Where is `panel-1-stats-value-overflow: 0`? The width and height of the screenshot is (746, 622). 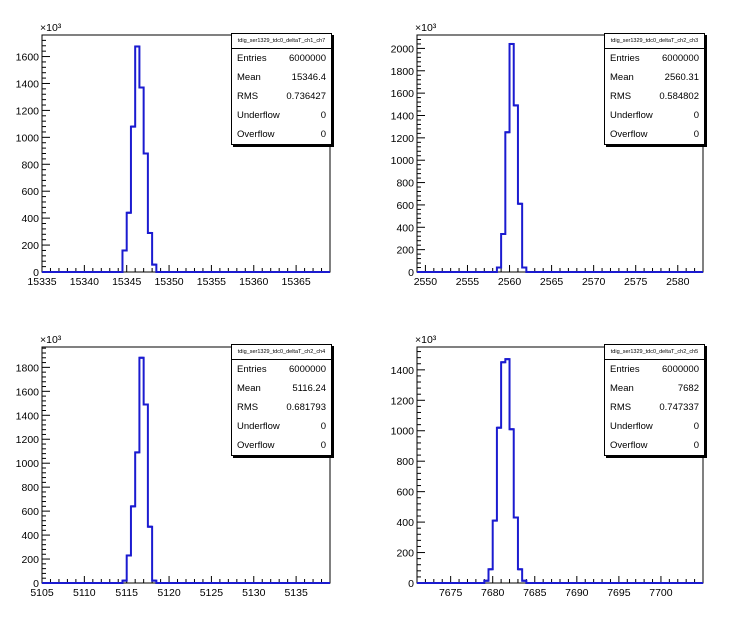 panel-1-stats-value-overflow: 0 is located at coordinates (323, 134).